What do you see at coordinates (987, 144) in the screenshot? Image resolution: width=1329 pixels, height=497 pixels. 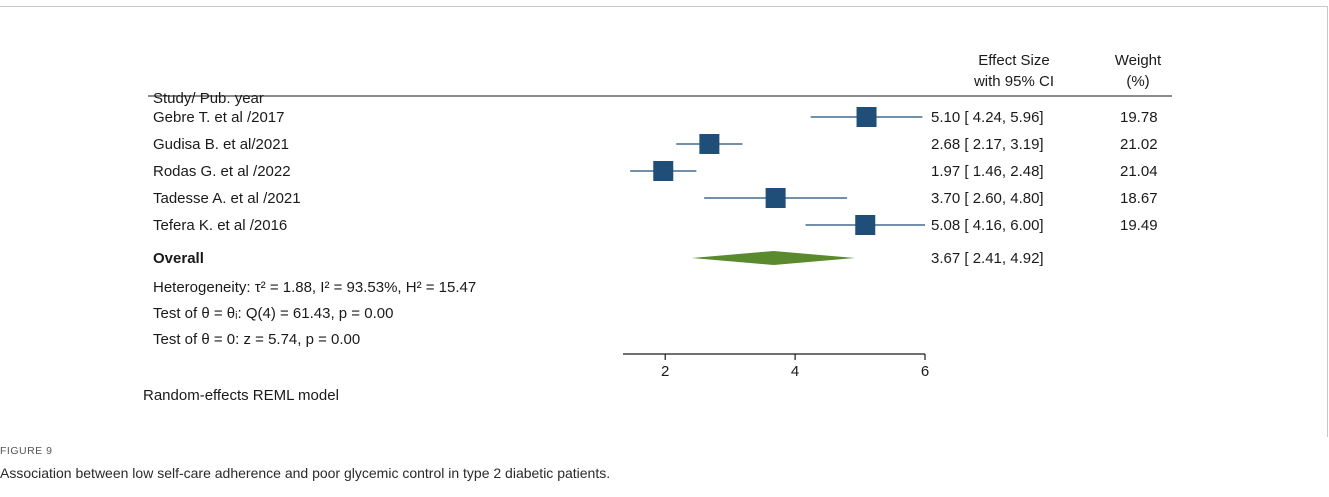 I see `effect-ci-text: 2.68 [ 2.17, 3.19]` at bounding box center [987, 144].